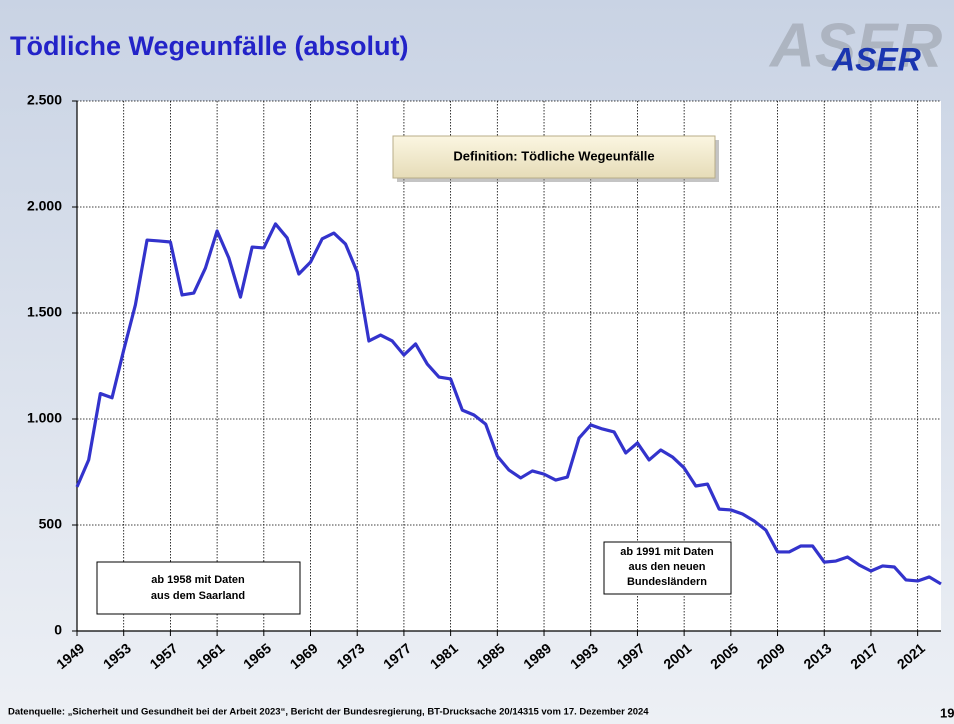 The width and height of the screenshot is (954, 724). I want to click on y-tick-label: 1.000, so click(44, 418).